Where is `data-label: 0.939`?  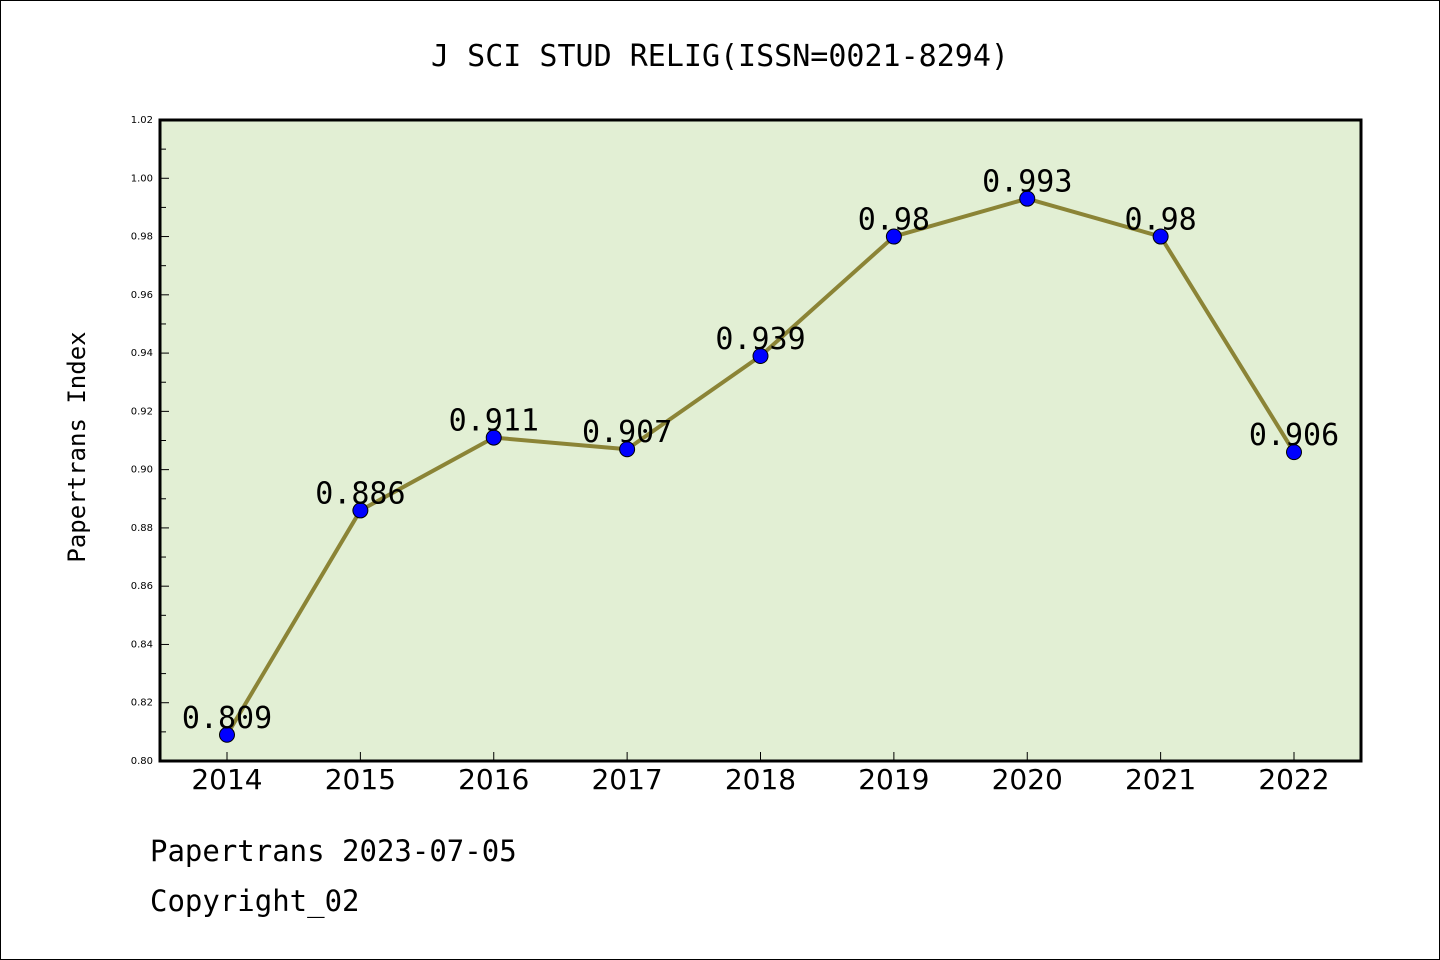
data-label: 0.939 is located at coordinates (760, 339).